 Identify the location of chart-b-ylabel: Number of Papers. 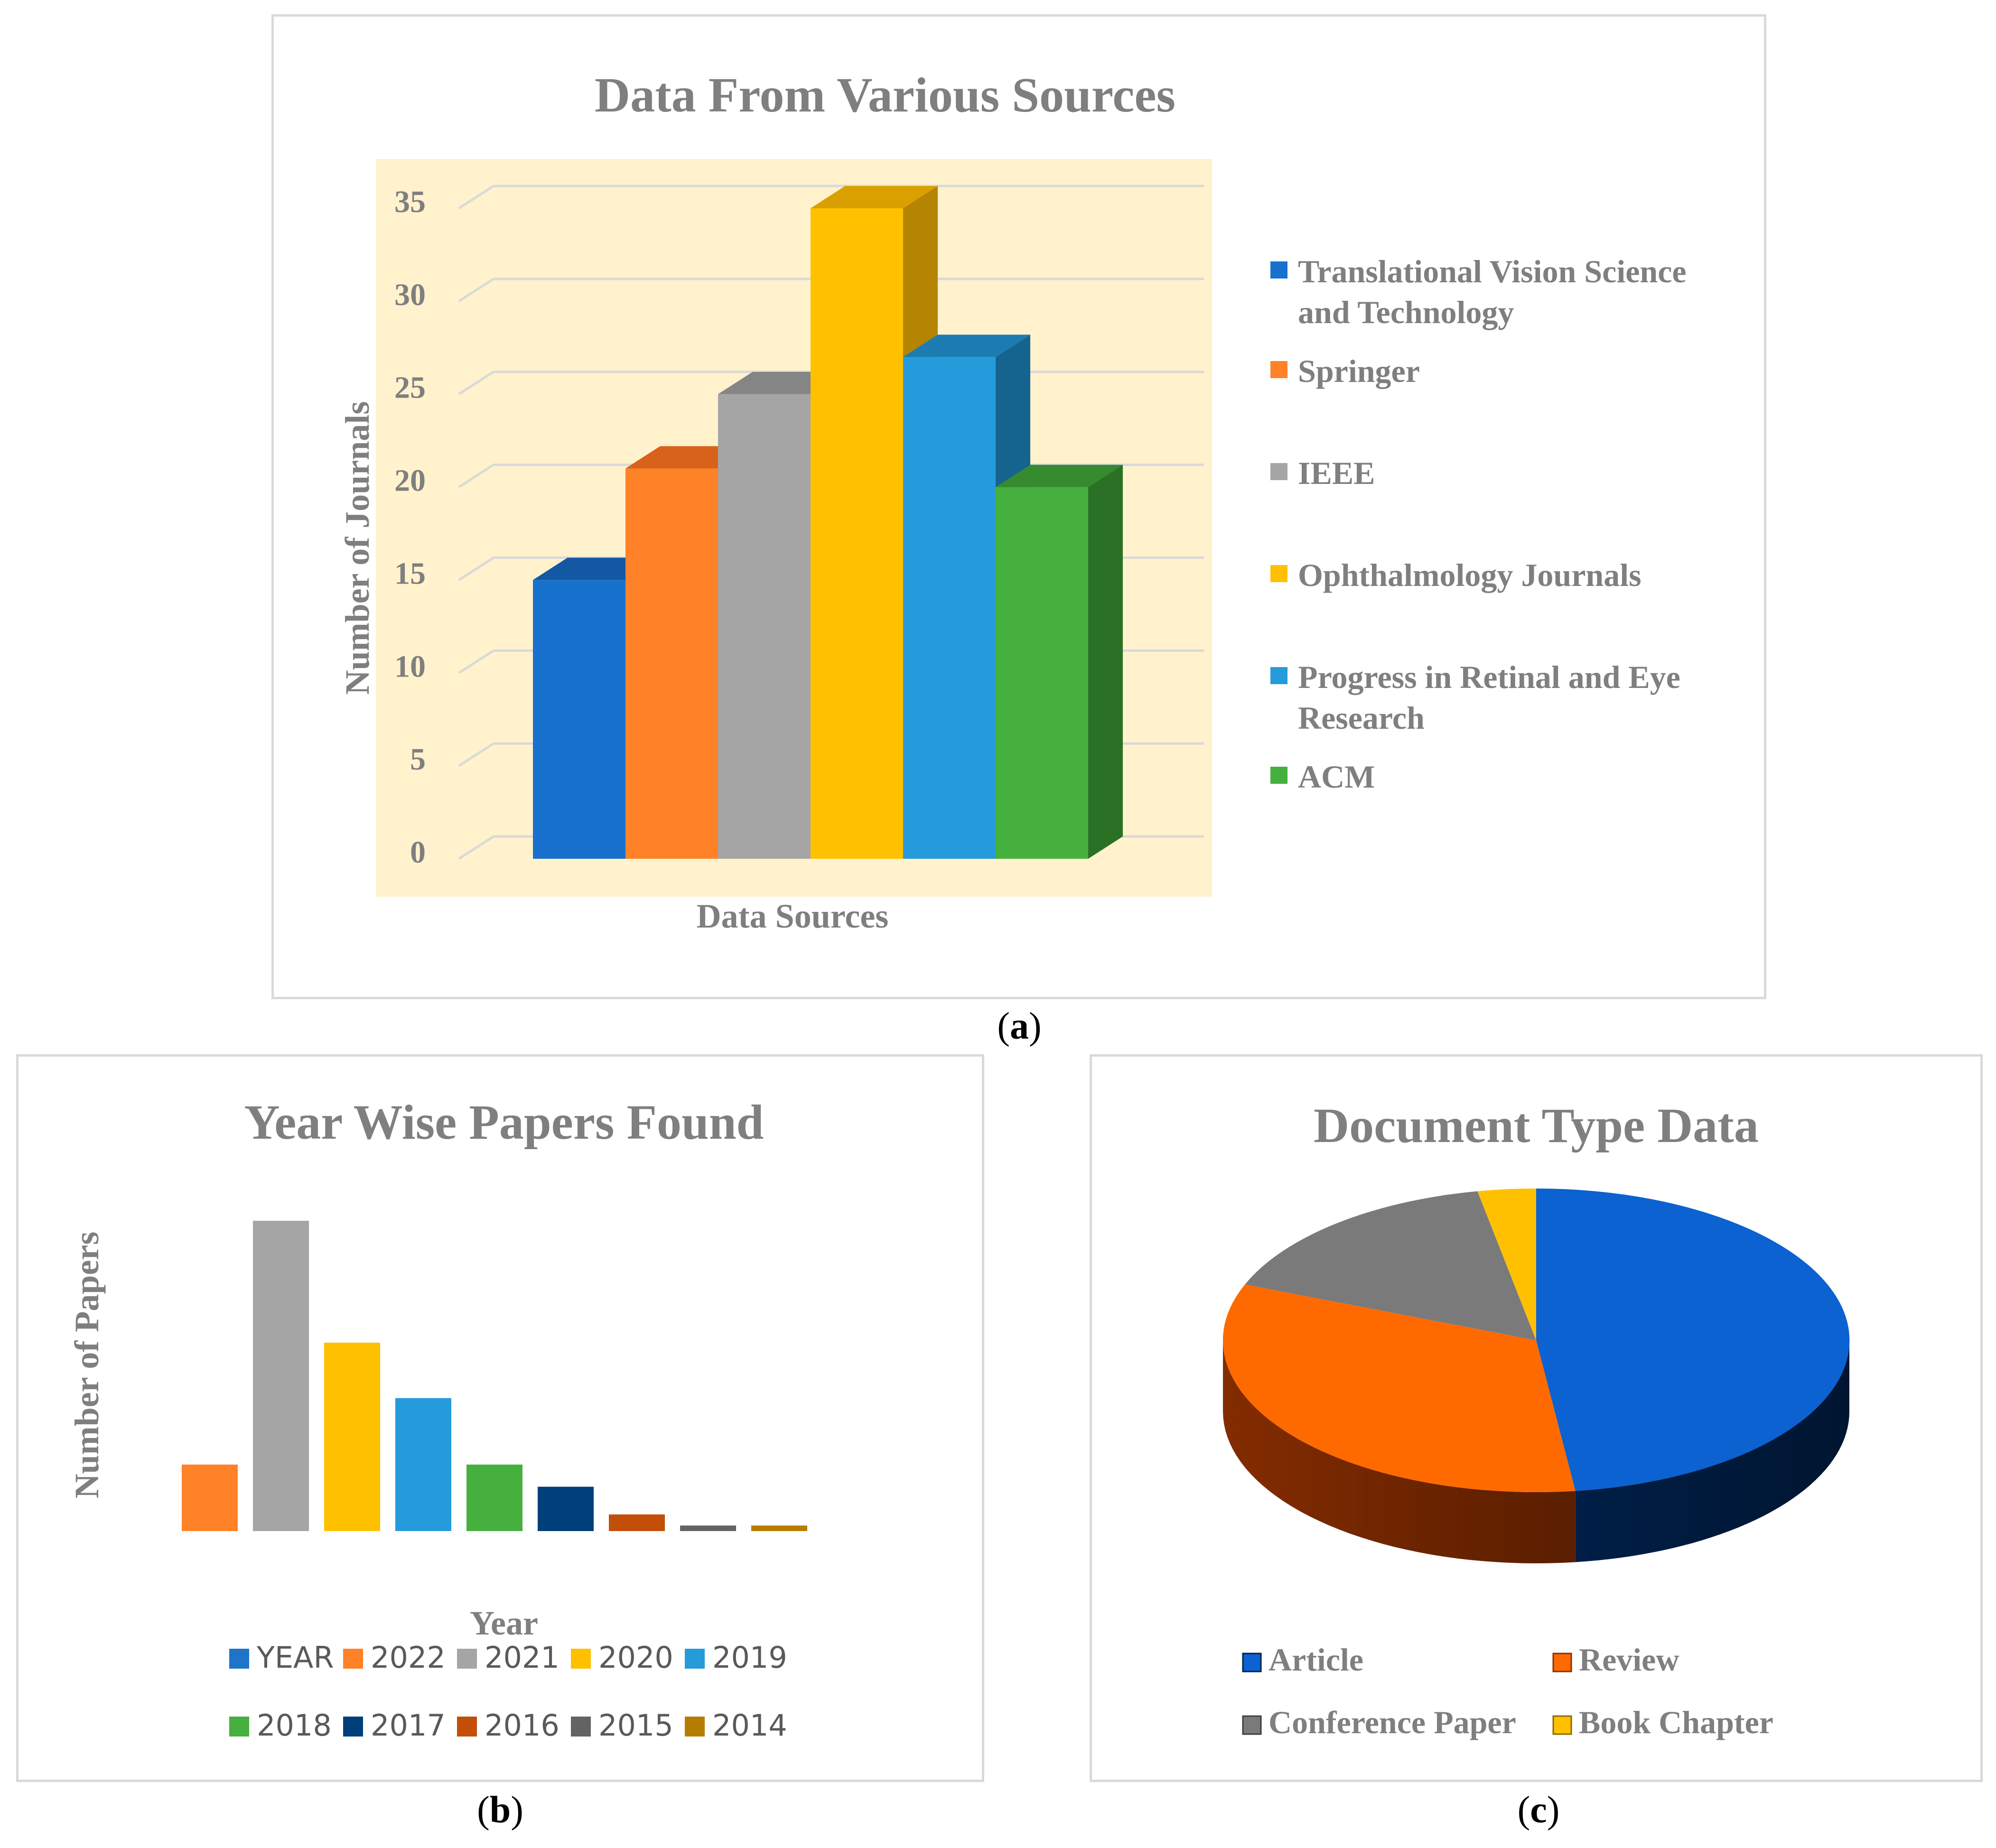
(87, 1365).